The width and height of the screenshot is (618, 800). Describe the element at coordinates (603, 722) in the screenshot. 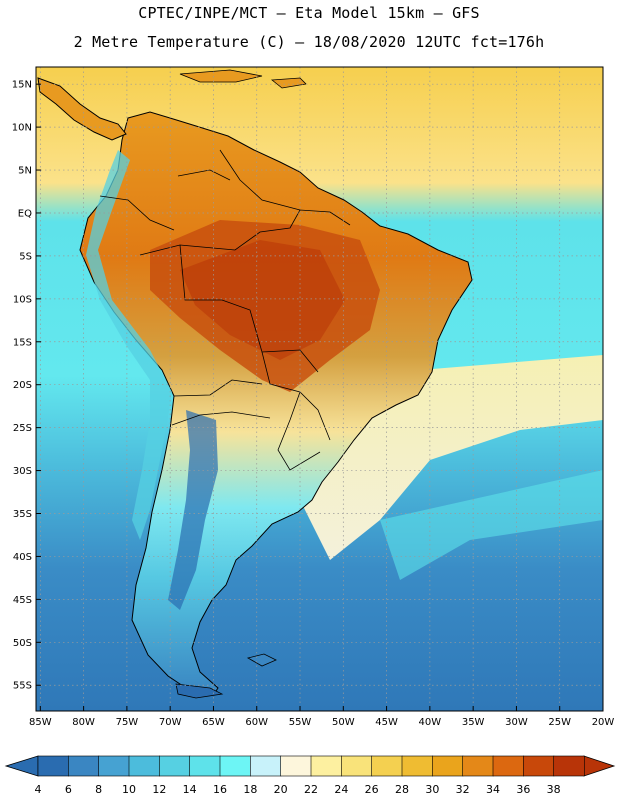

I see `lon-label: 20W` at that location.